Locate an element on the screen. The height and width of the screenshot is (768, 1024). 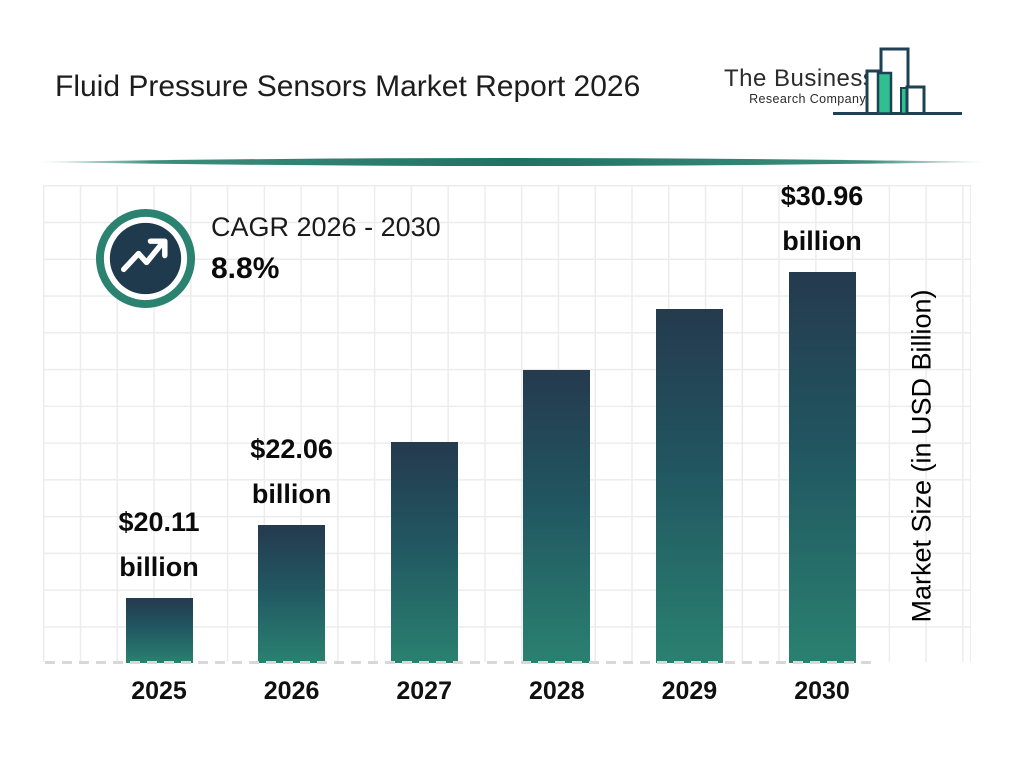
y-axis-label: Market Size (in USD Billion) is located at coordinates (921, 456).